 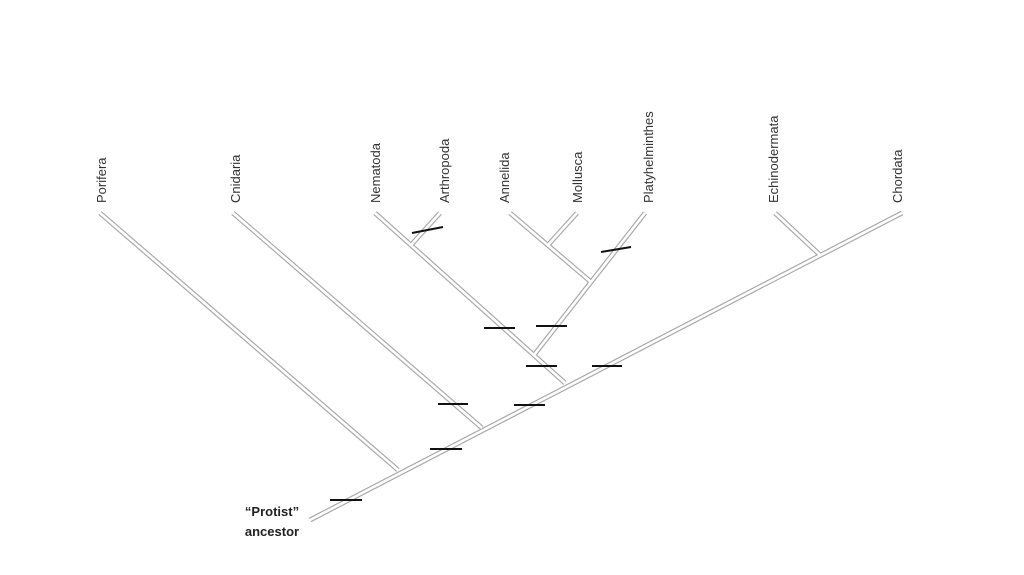 What do you see at coordinates (444, 170) in the screenshot?
I see `taxon-label: Arthropoda` at bounding box center [444, 170].